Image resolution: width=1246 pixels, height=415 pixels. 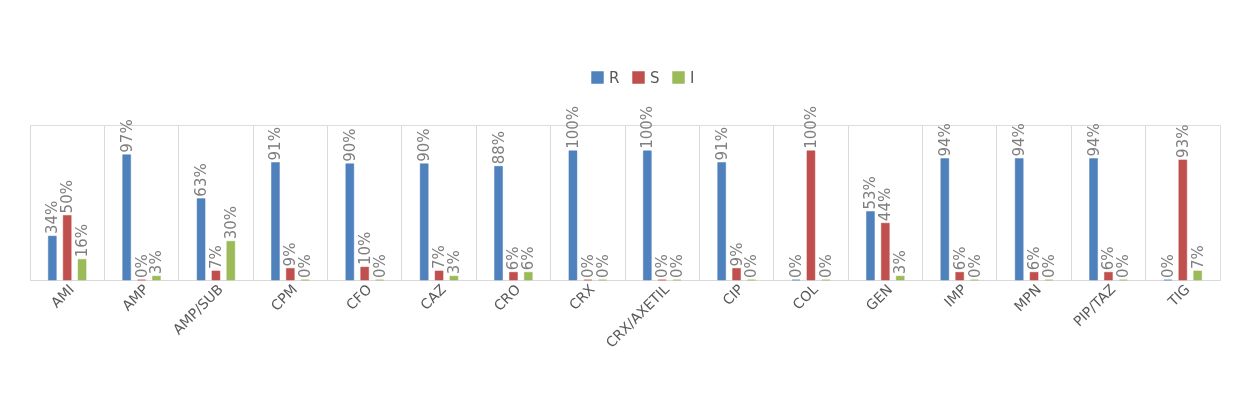 I want to click on legend-label: S, so click(x=655, y=77).